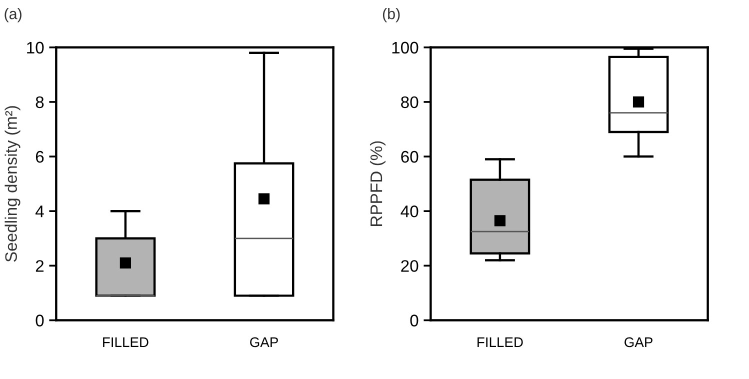  I want to click on y-tick-label: 60, so click(409, 156).